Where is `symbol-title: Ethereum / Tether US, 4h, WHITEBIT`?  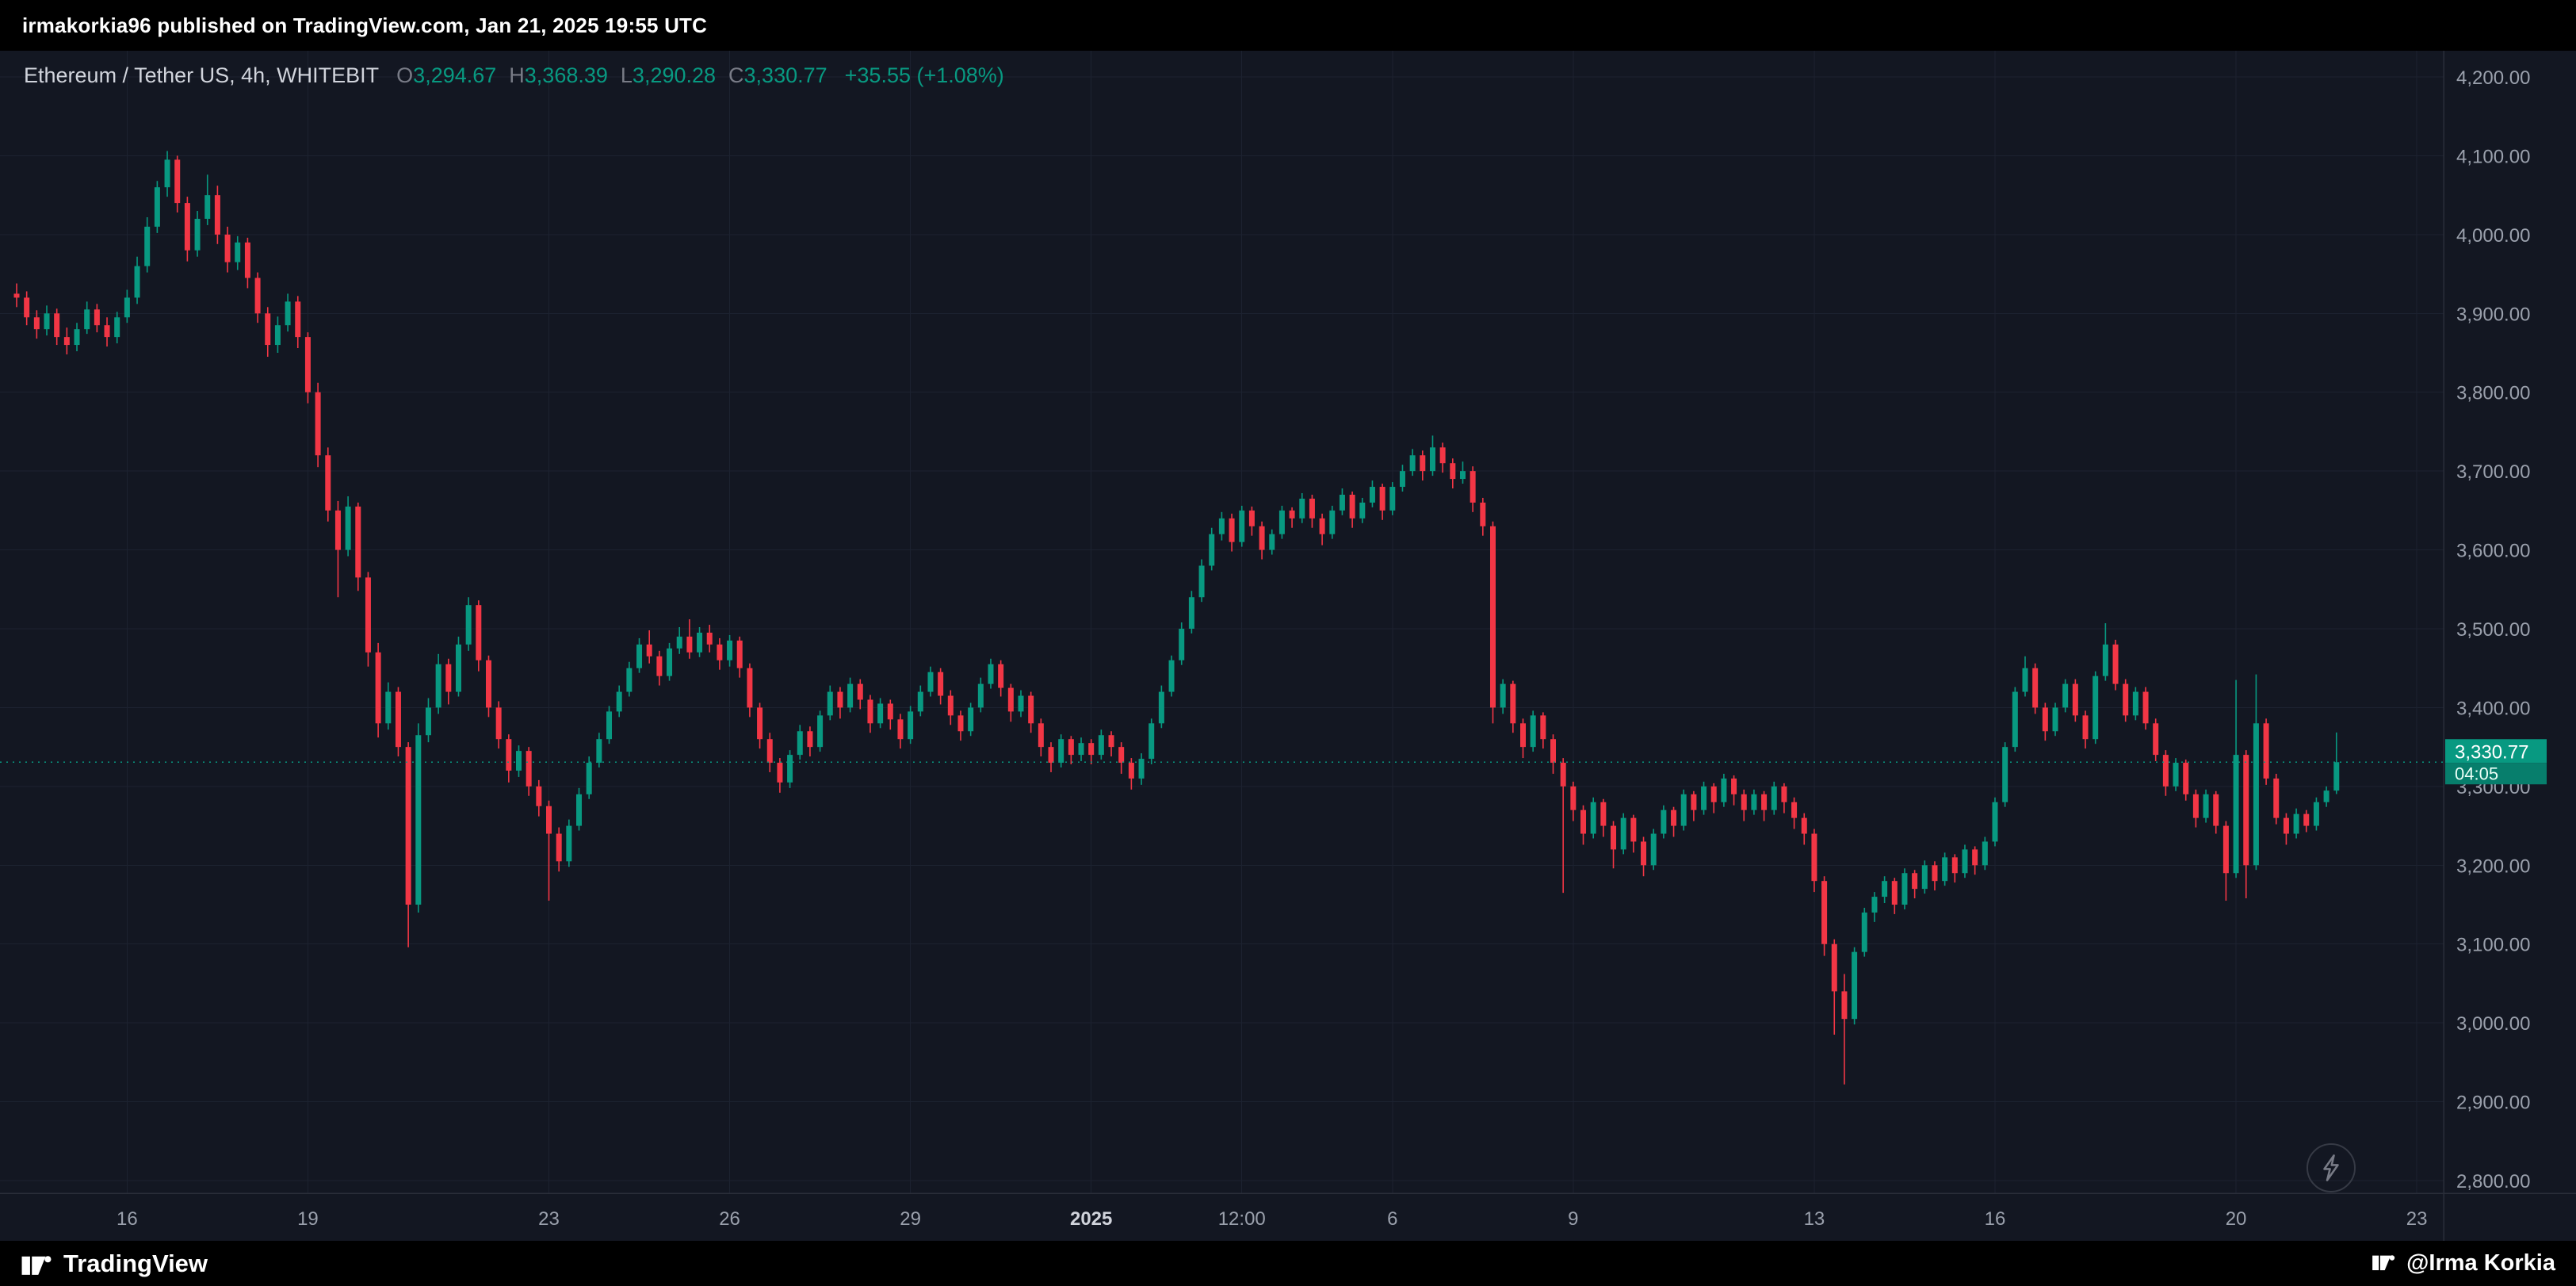 symbol-title: Ethereum / Tether US, 4h, WHITEBIT is located at coordinates (202, 75).